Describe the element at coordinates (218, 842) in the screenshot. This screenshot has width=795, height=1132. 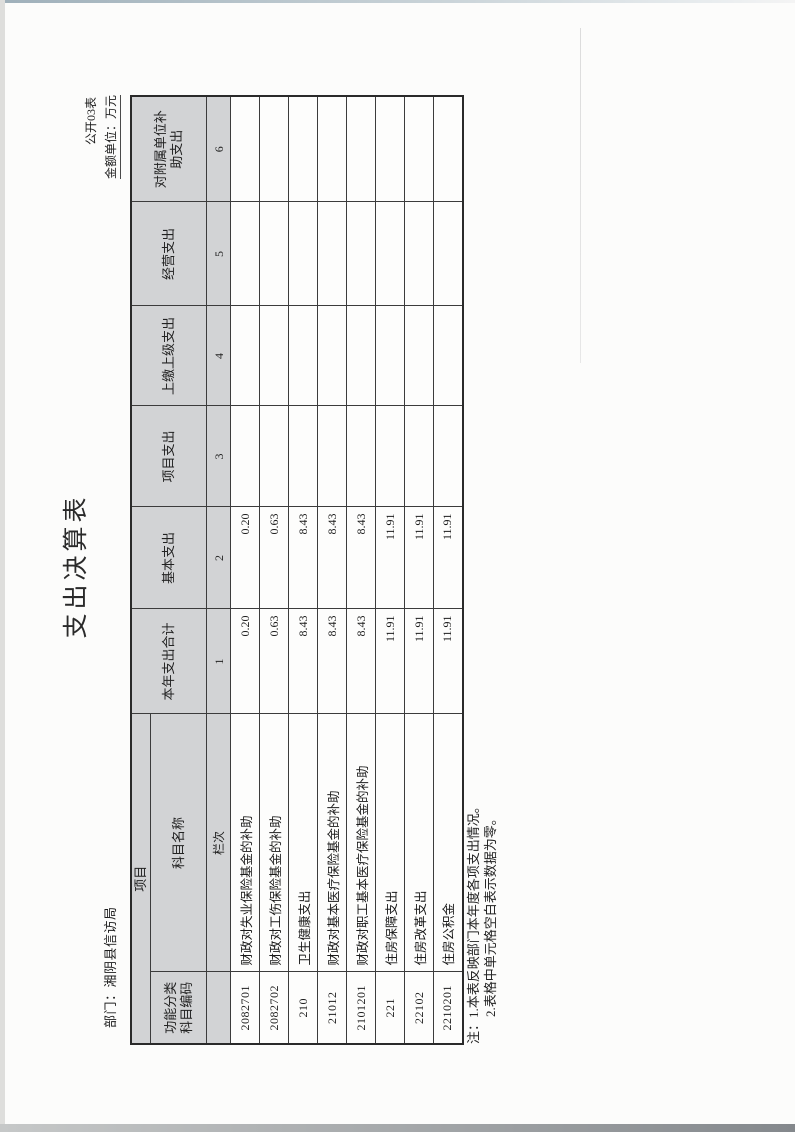
I see `lanci-cell: 栏次` at that location.